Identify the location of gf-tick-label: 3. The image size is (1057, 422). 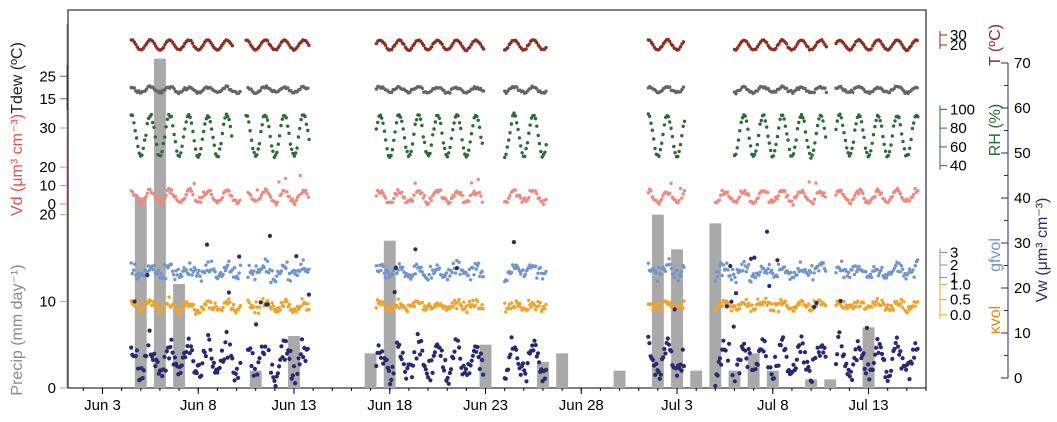
(954, 253).